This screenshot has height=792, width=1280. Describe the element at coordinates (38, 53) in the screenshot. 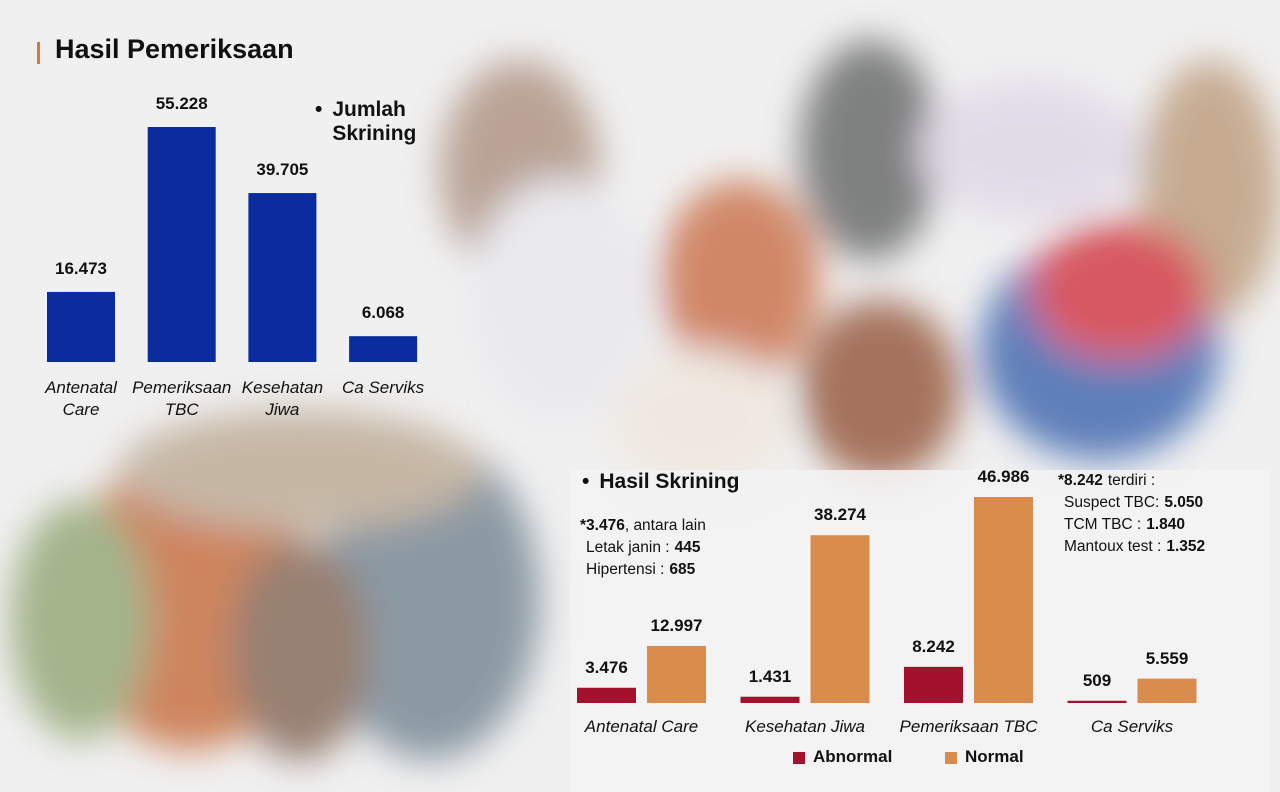

I see `title-accent` at that location.